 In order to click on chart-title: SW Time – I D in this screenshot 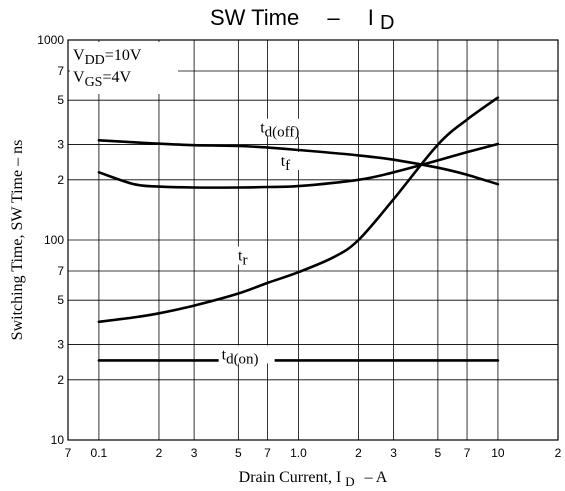, I will do `click(302, 19)`.